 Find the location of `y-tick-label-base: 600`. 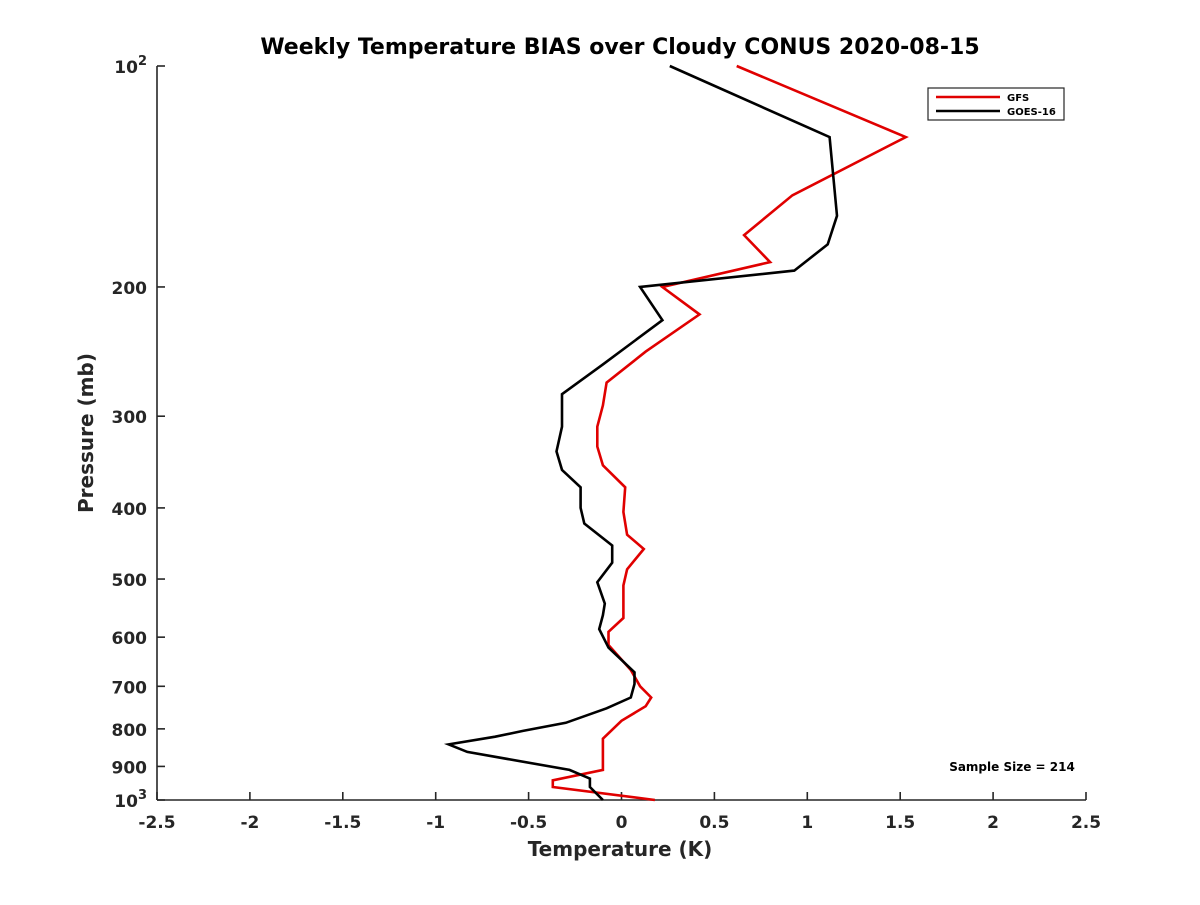

y-tick-label-base: 600 is located at coordinates (130, 639).